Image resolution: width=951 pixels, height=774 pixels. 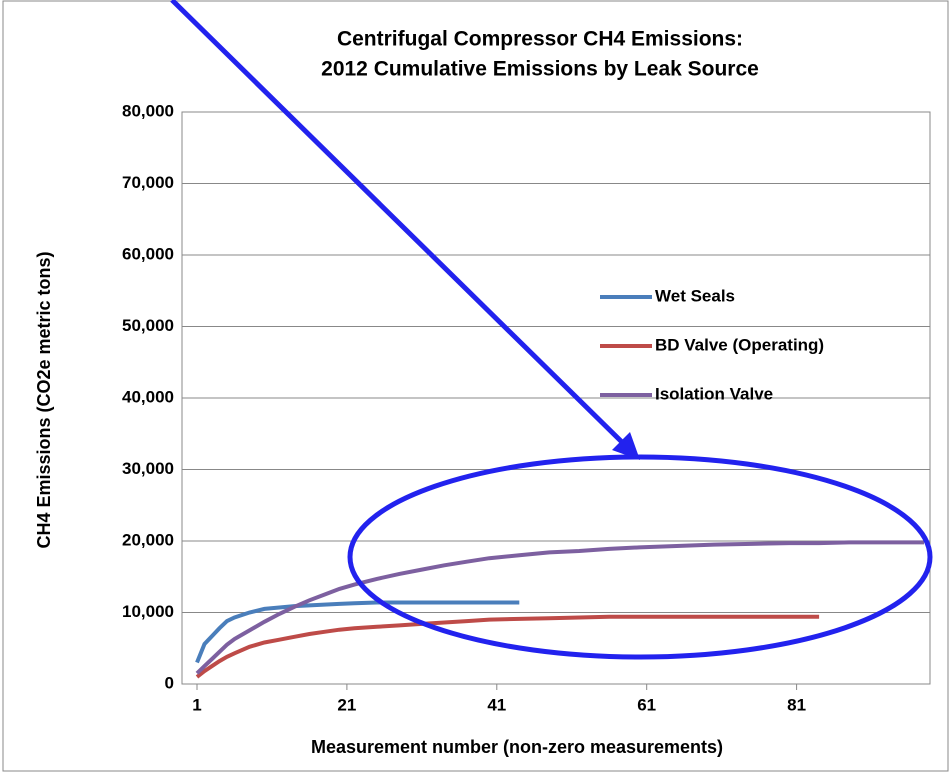 What do you see at coordinates (148, 253) in the screenshot?
I see `y-tick-label: 60,000` at bounding box center [148, 253].